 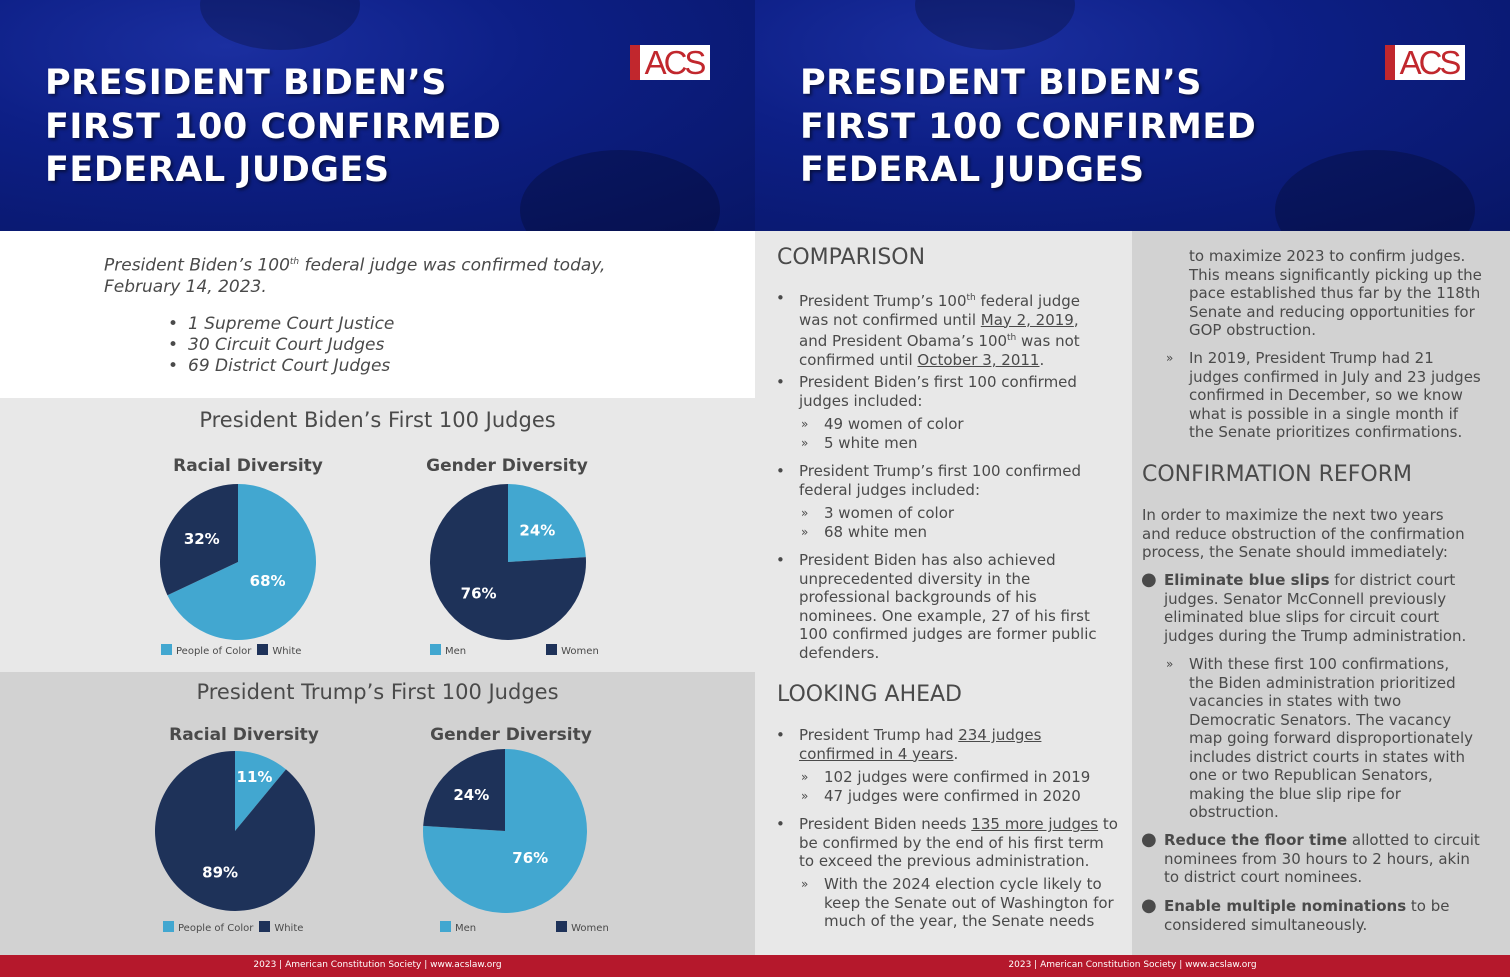 I want to click on list-item: 69 District Court Judges, so click(x=281, y=366).